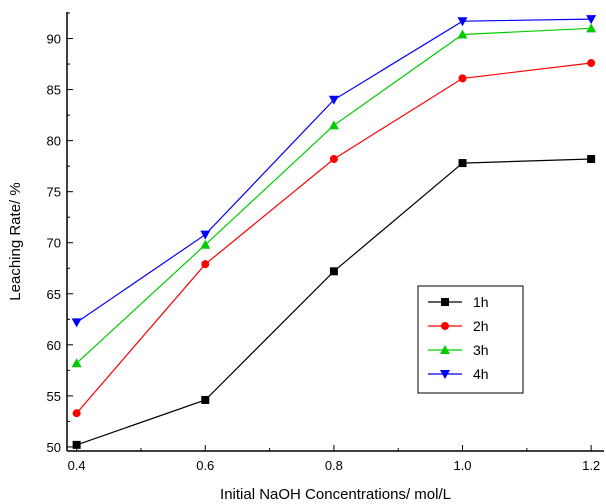 This screenshot has height=504, width=606. What do you see at coordinates (591, 465) in the screenshot?
I see `x-tick-label: 1.2` at bounding box center [591, 465].